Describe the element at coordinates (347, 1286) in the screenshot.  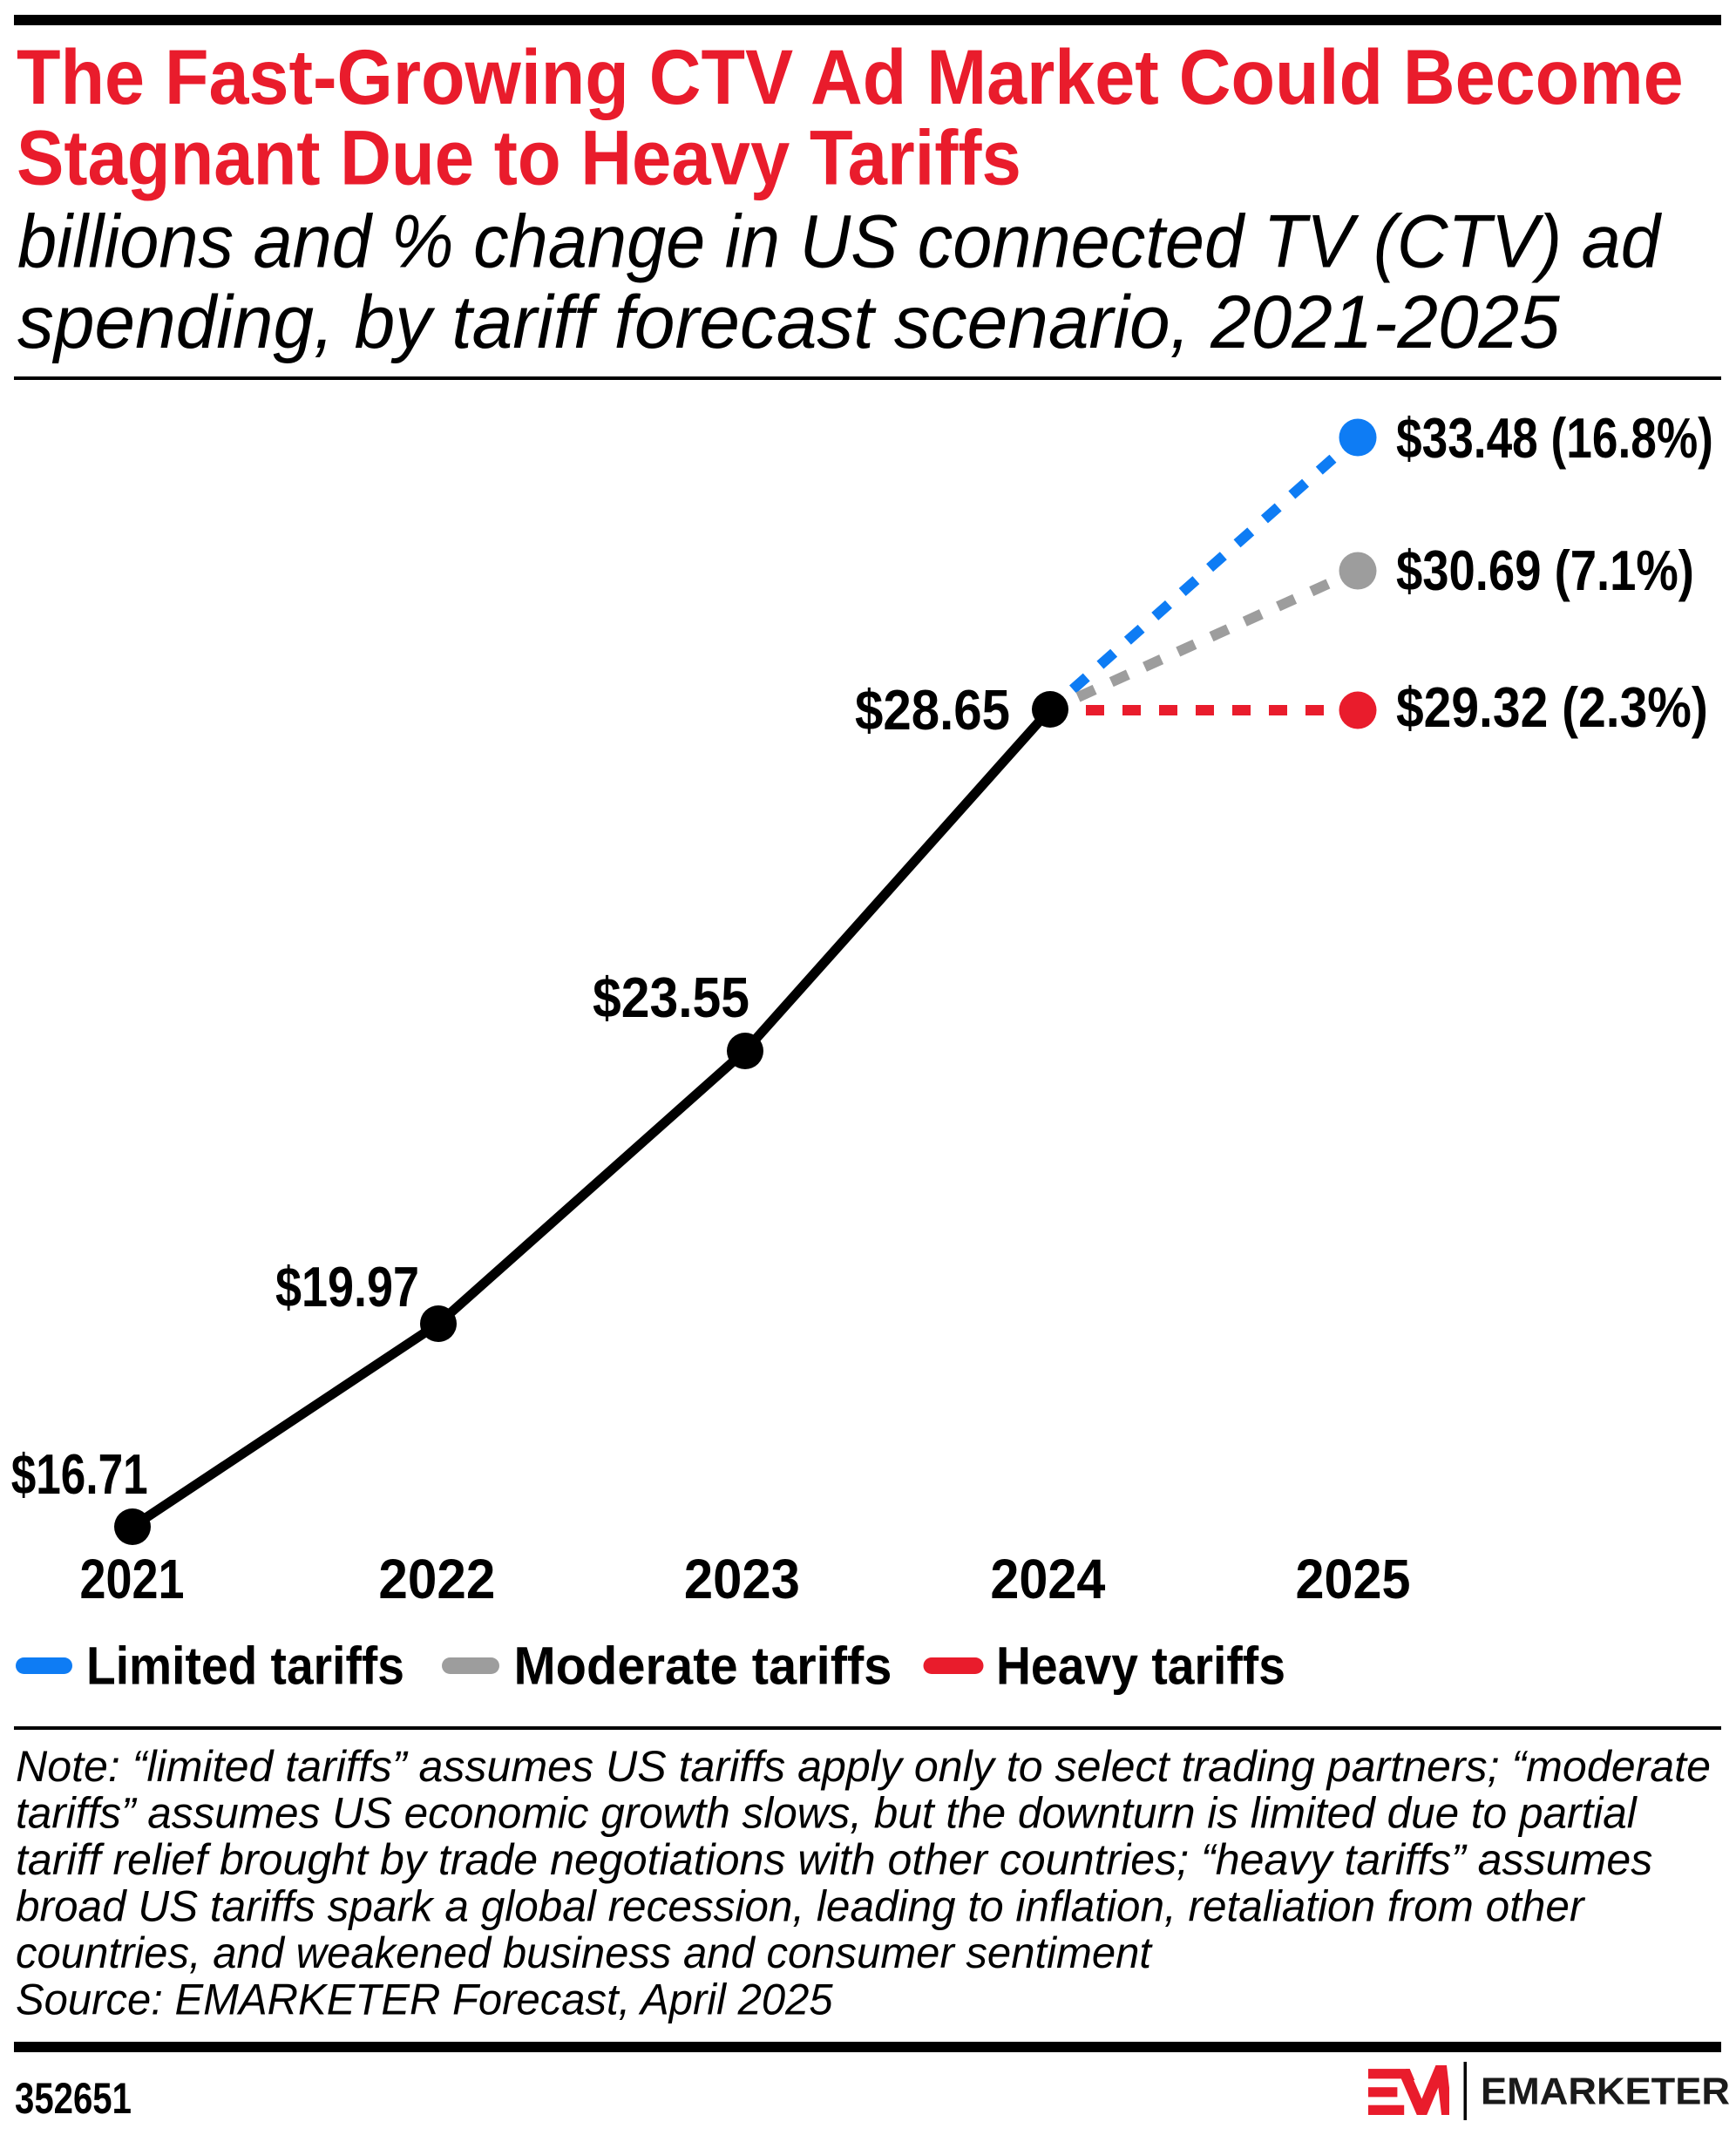
I see `svg-text: $19.97` at that location.